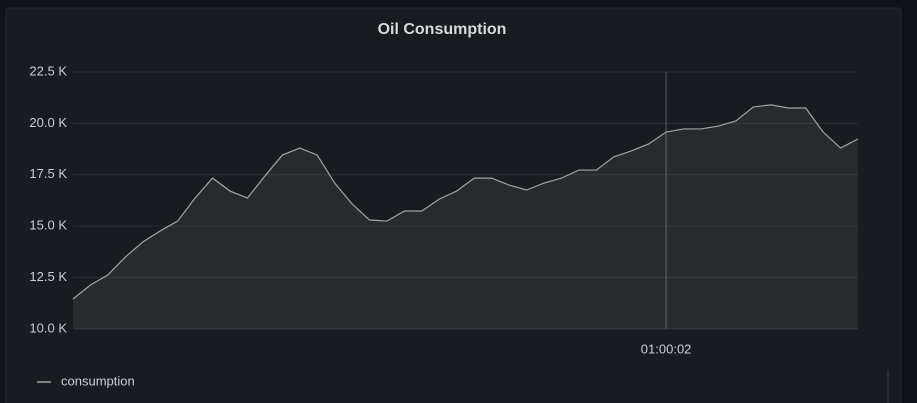 This screenshot has height=403, width=917. I want to click on y-tick-label: 17.5 K, so click(48, 173).